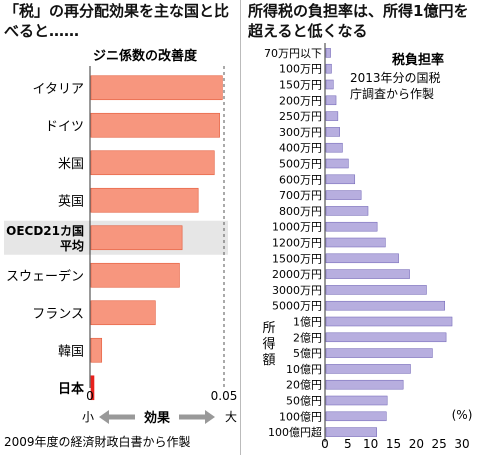  What do you see at coordinates (462, 415) in the screenshot?
I see `x-axis-unit: (%)` at bounding box center [462, 415].